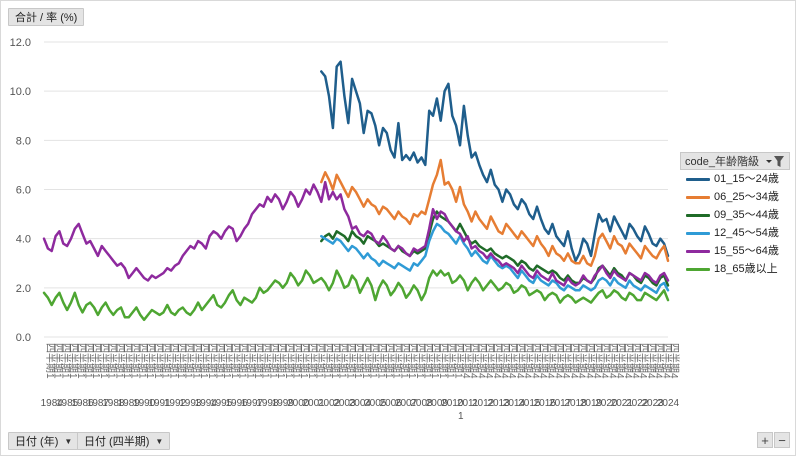 This screenshot has height=458, width=798. Describe the element at coordinates (144, 403) in the screenshot. I see `x-year-tick-label: 1990` at that location.